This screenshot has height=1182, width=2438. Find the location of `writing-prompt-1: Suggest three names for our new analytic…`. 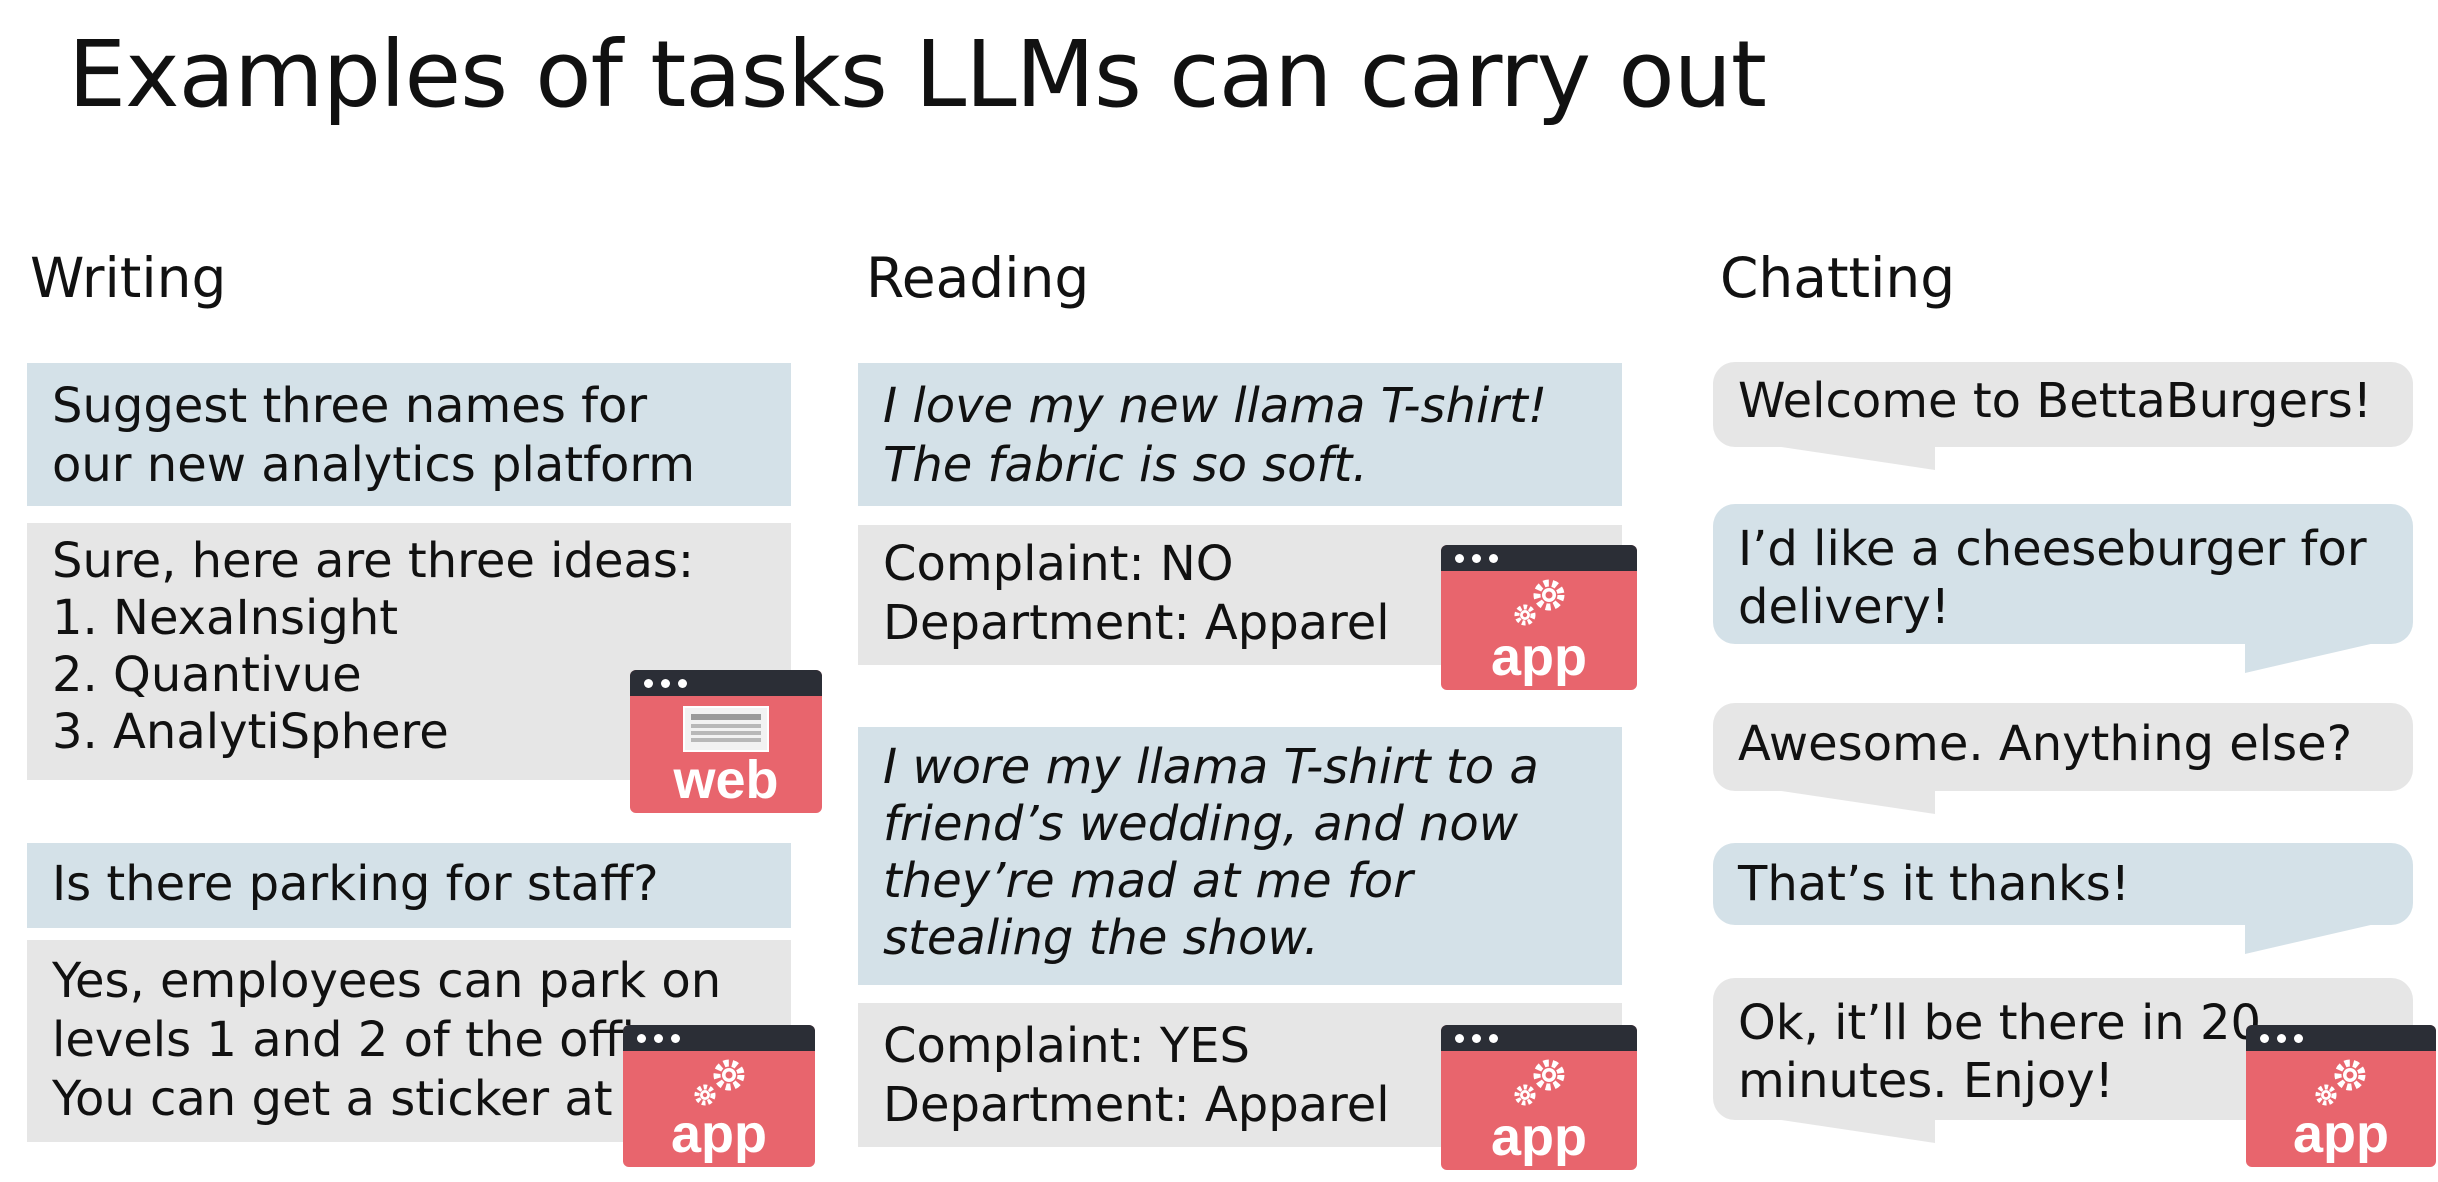

writing-prompt-1: Suggest three names for our new analytic… is located at coordinates (409, 434).